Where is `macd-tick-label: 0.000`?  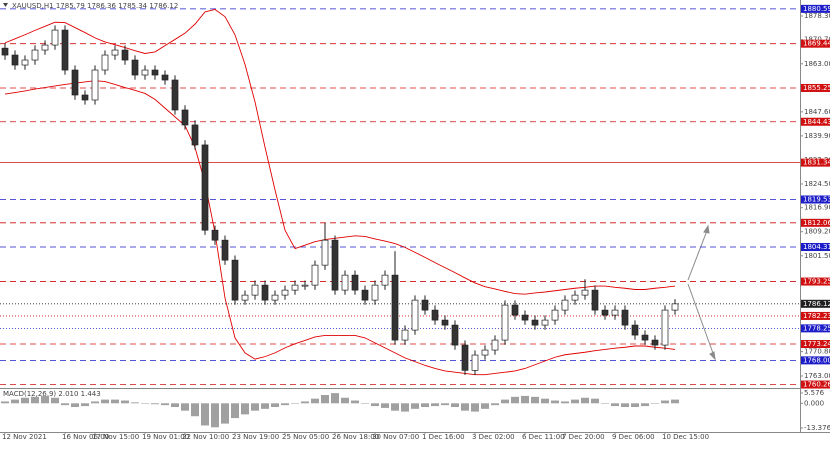
macd-tick-label: 0.000 is located at coordinates (814, 403).